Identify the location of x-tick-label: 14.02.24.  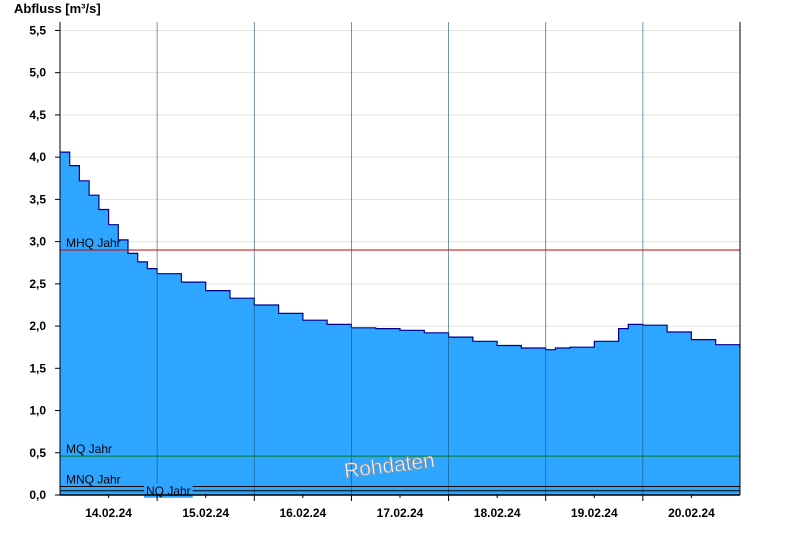
(108, 513).